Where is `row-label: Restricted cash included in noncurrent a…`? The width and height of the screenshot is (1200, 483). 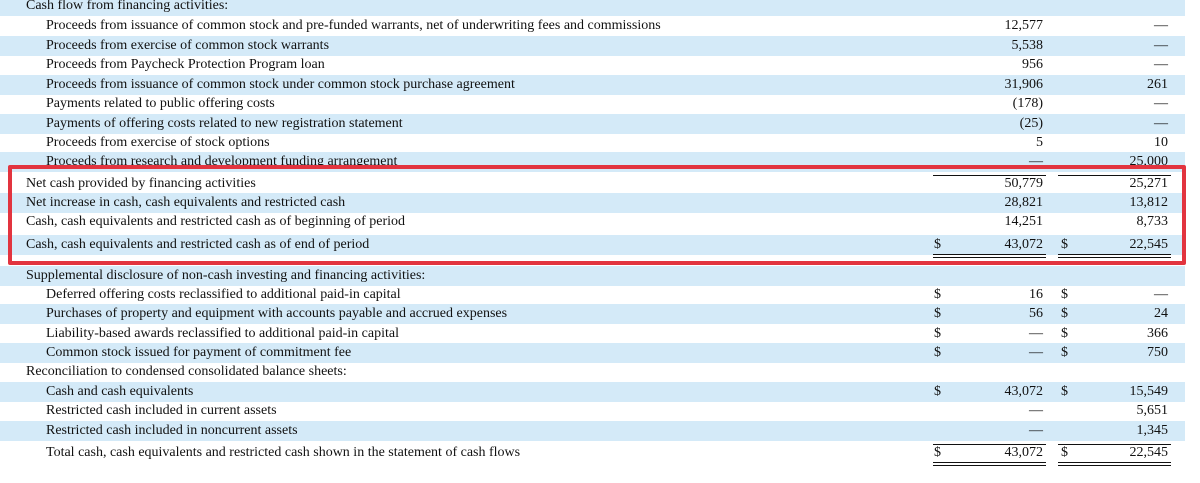 row-label: Restricted cash included in noncurrent a… is located at coordinates (172, 431).